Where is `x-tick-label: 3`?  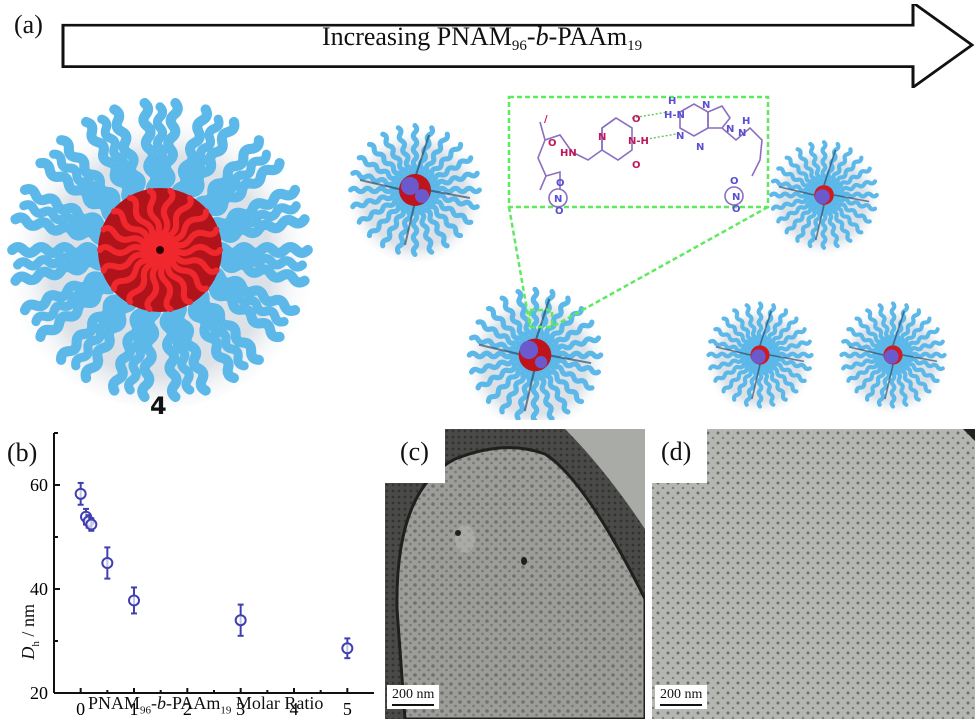
x-tick-label: 3 is located at coordinates (240, 709).